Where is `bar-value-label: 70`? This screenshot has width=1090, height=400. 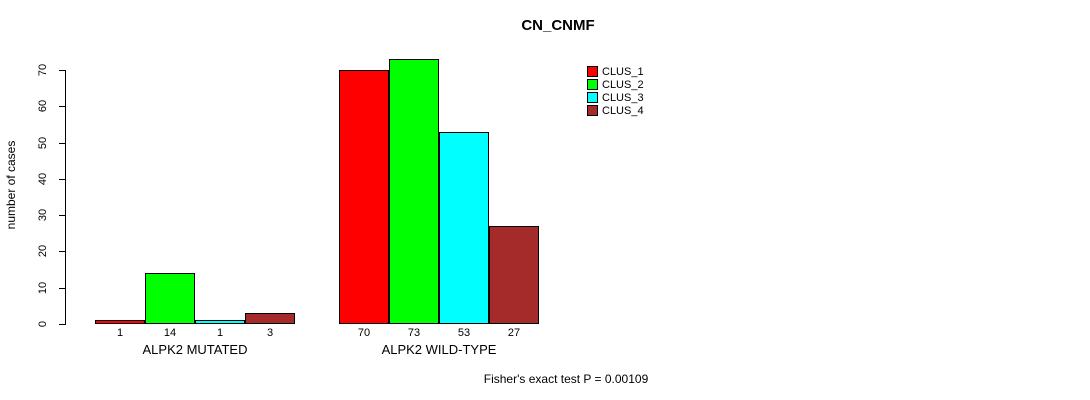
bar-value-label: 70 is located at coordinates (364, 333).